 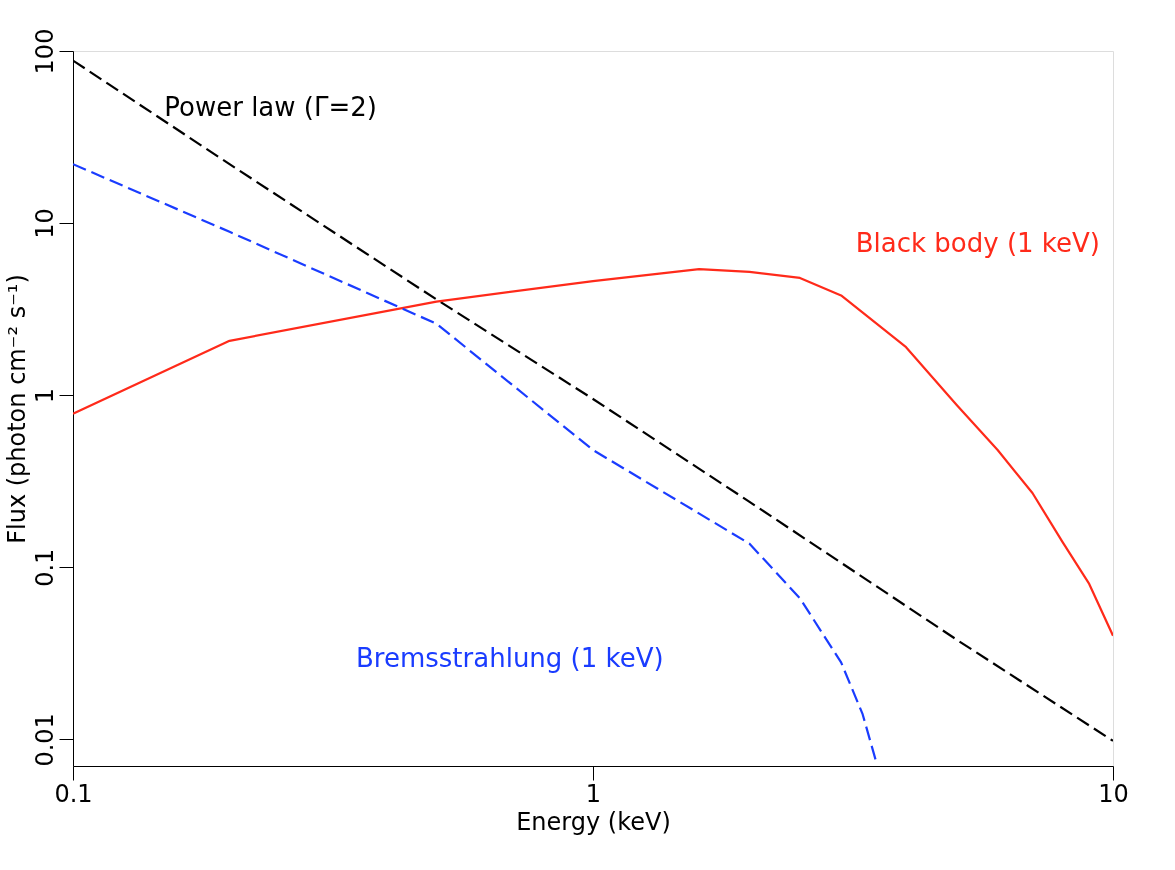 I want to click on x-tick-label: 10, so click(x=1113, y=793).